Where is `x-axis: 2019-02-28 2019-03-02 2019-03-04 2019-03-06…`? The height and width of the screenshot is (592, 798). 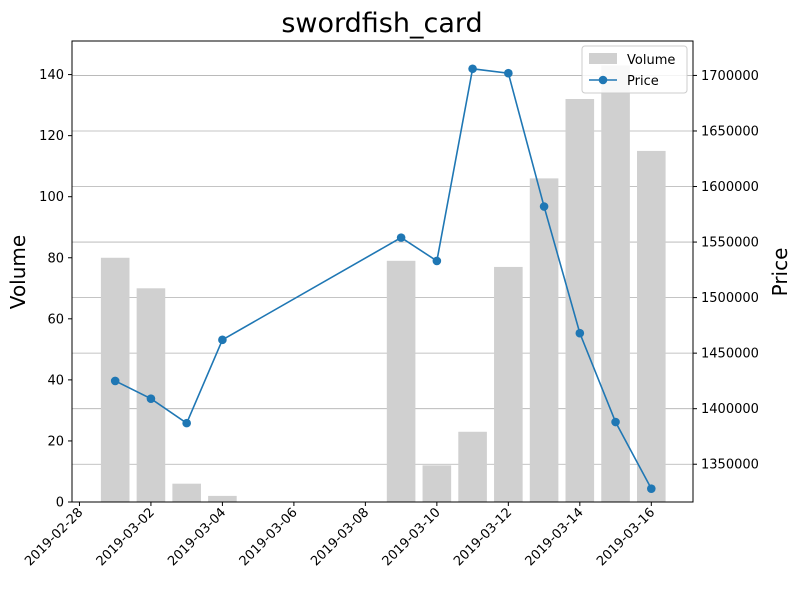
x-axis: 2019-02-28 2019-03-02 2019-03-04 2019-03-06… is located at coordinates (340, 535).